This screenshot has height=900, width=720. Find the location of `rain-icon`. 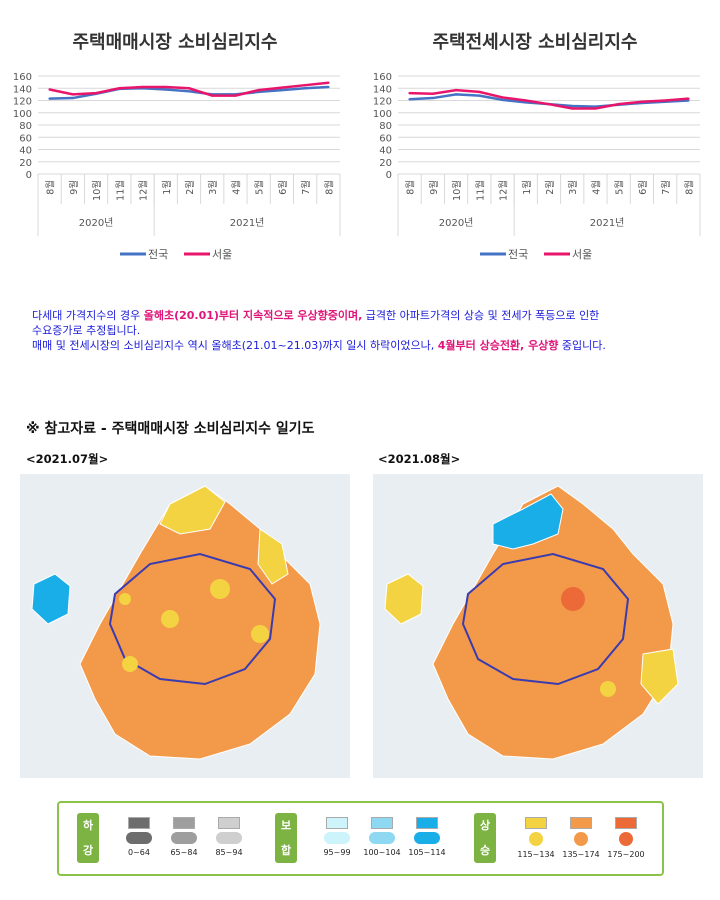

rain-icon is located at coordinates (184, 838).